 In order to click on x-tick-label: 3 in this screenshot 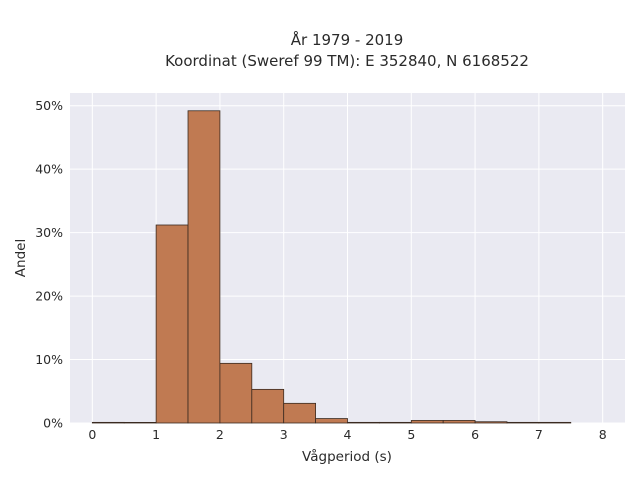, I will do `click(284, 434)`.